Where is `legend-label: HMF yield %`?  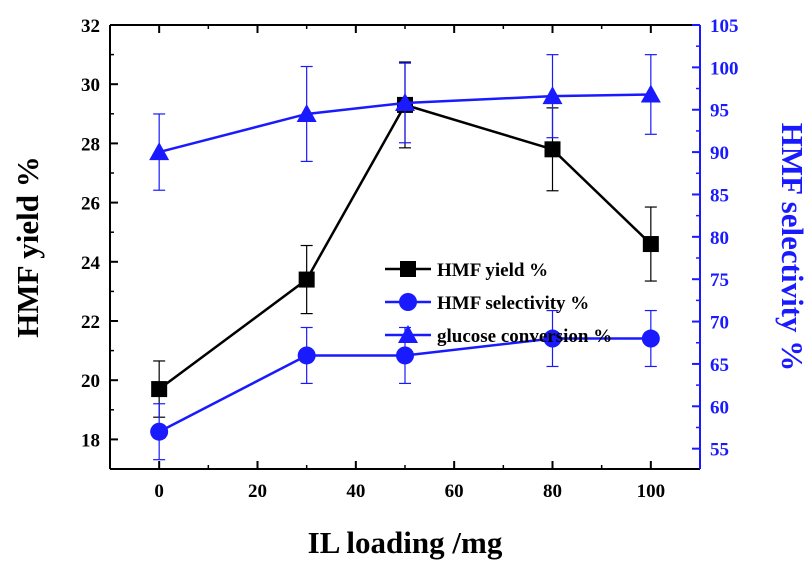 legend-label: HMF yield % is located at coordinates (492, 270).